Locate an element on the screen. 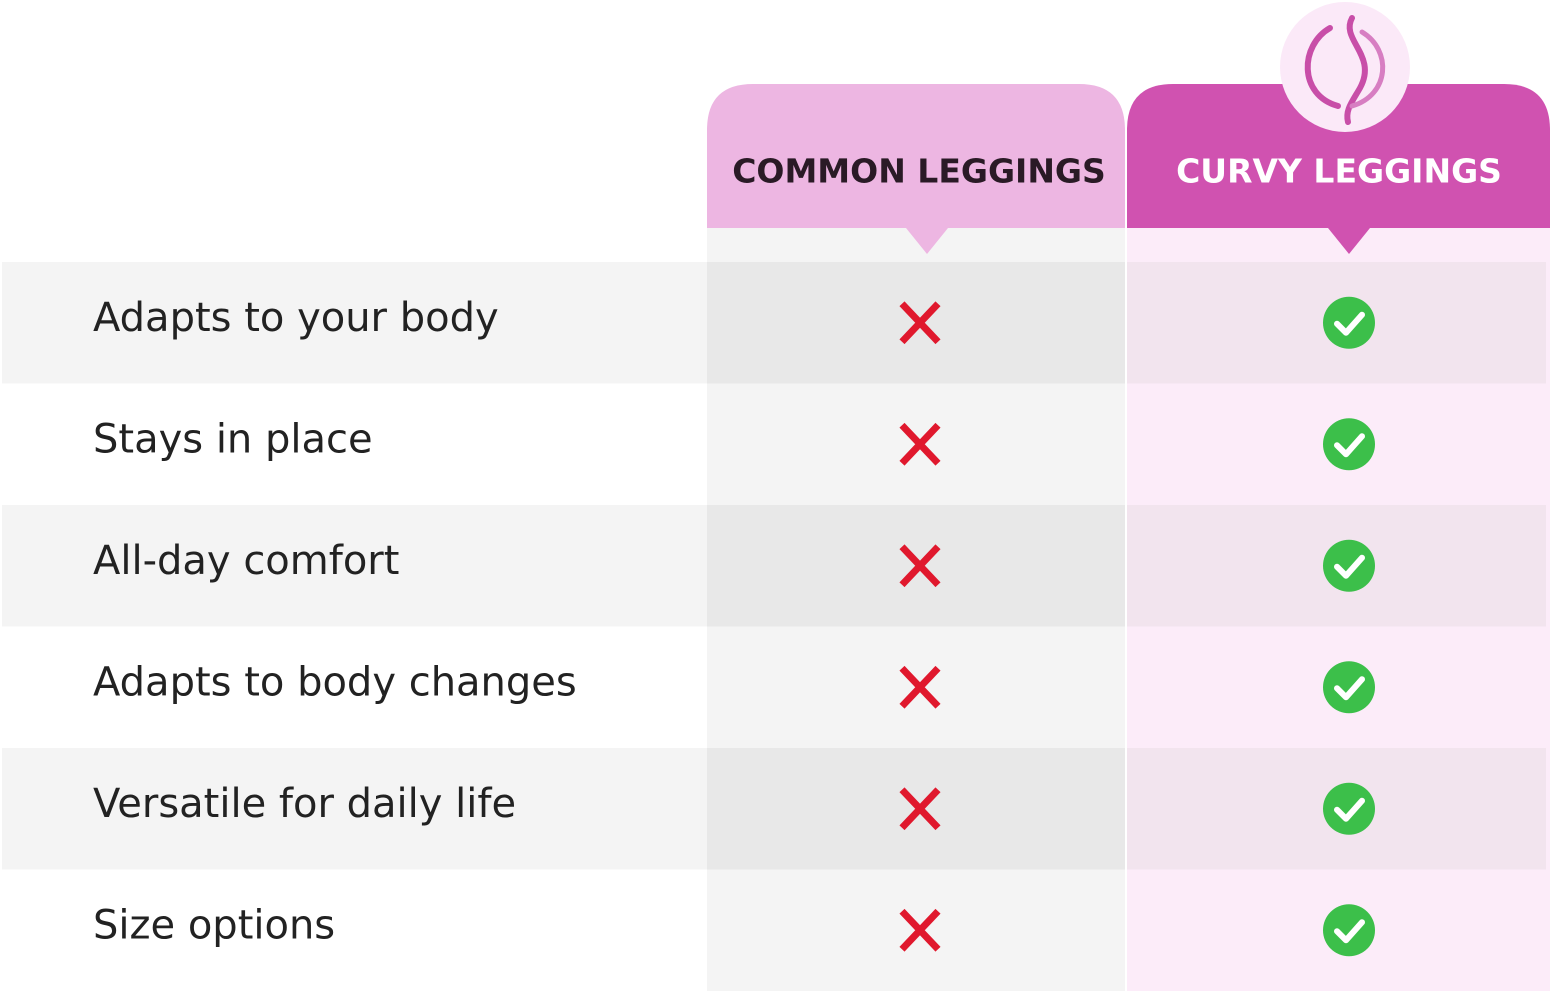  column-title: CURVY LEGGINGS is located at coordinates (1339, 171).